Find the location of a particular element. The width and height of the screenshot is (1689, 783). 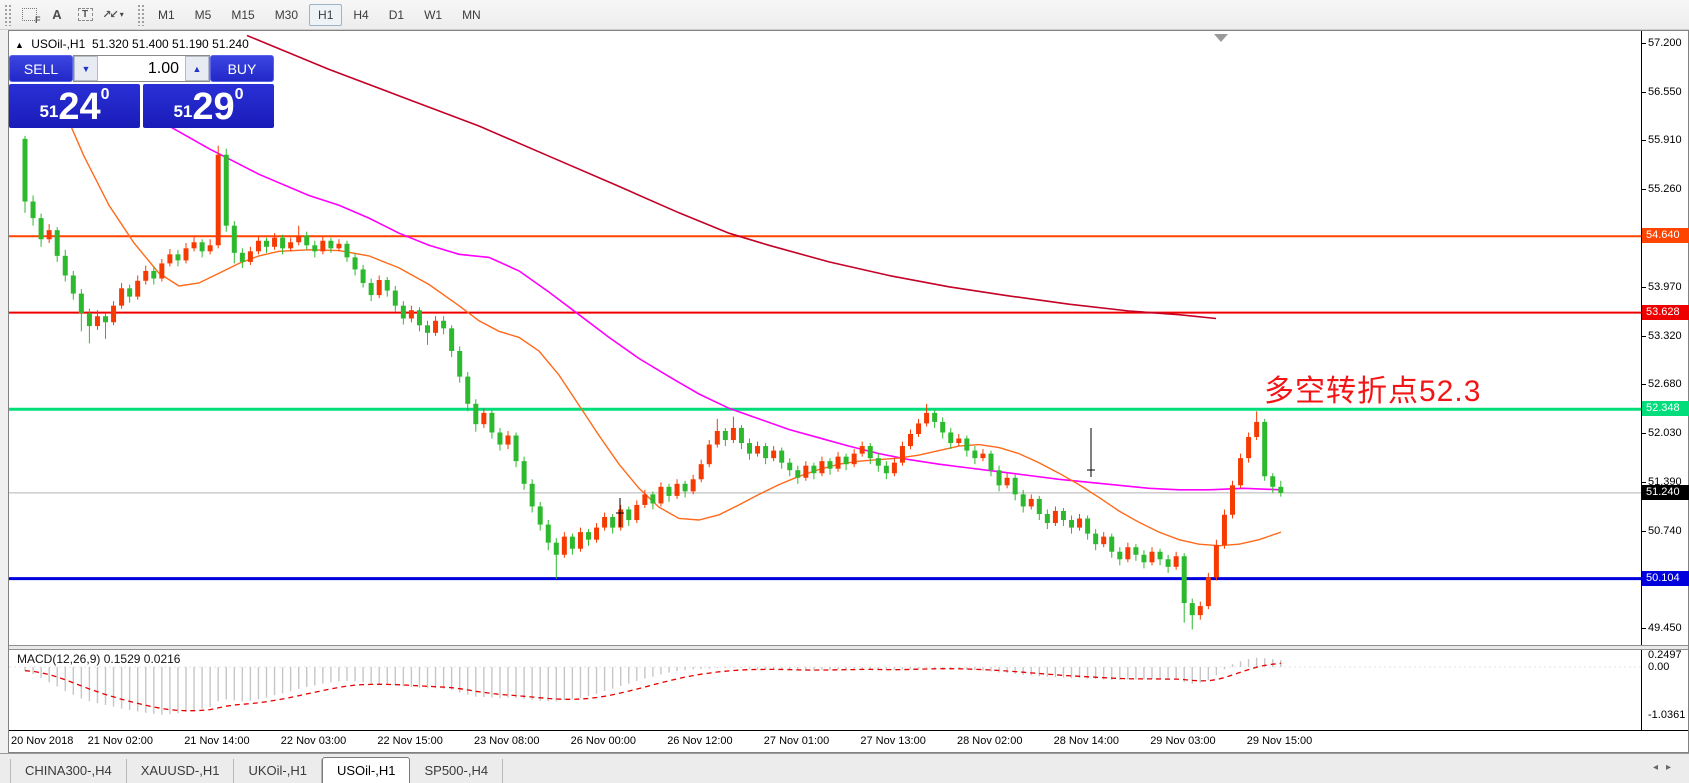

price-level-badge: 54.640 is located at coordinates (1665, 236).